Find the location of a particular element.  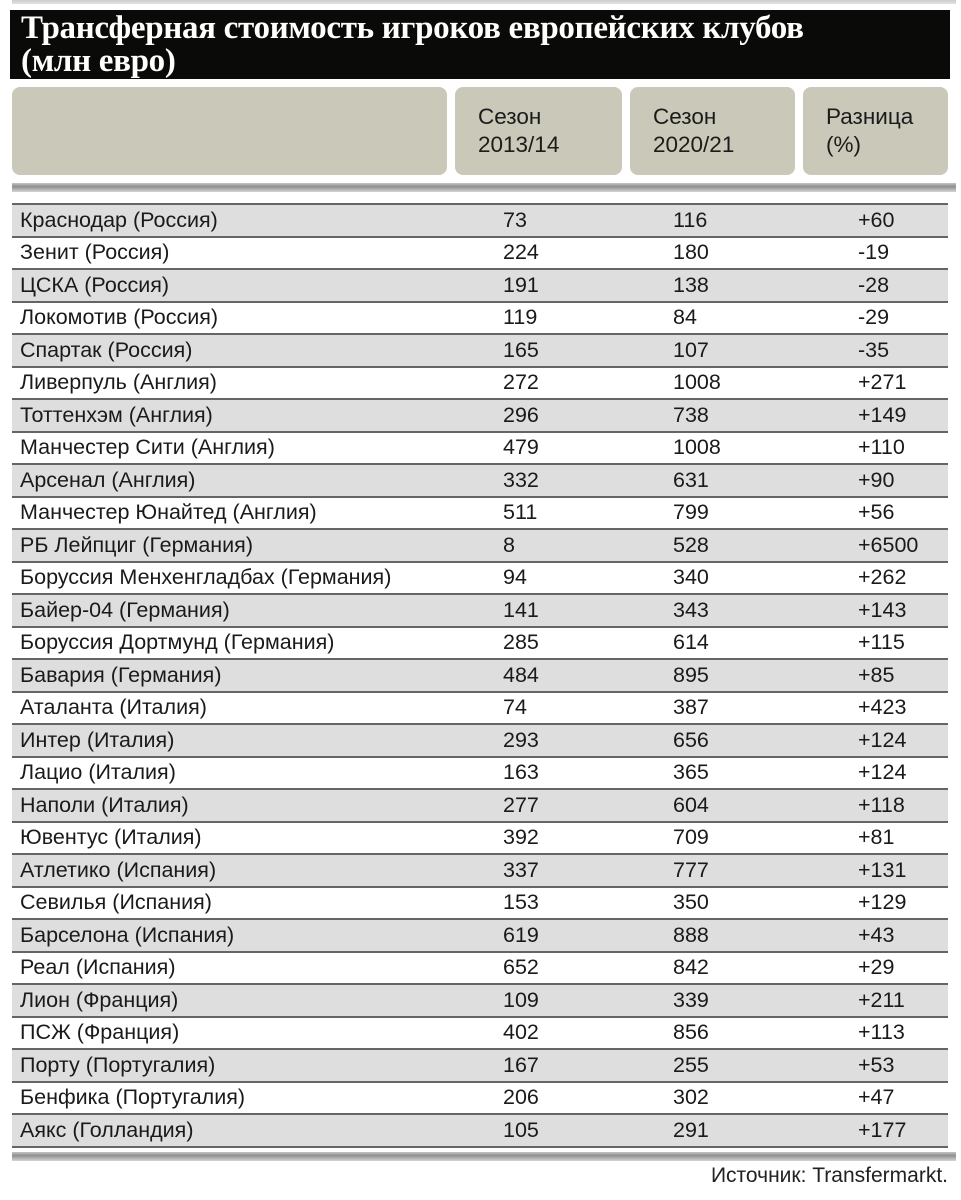

value-season-2013-14: 332 is located at coordinates (521, 479).